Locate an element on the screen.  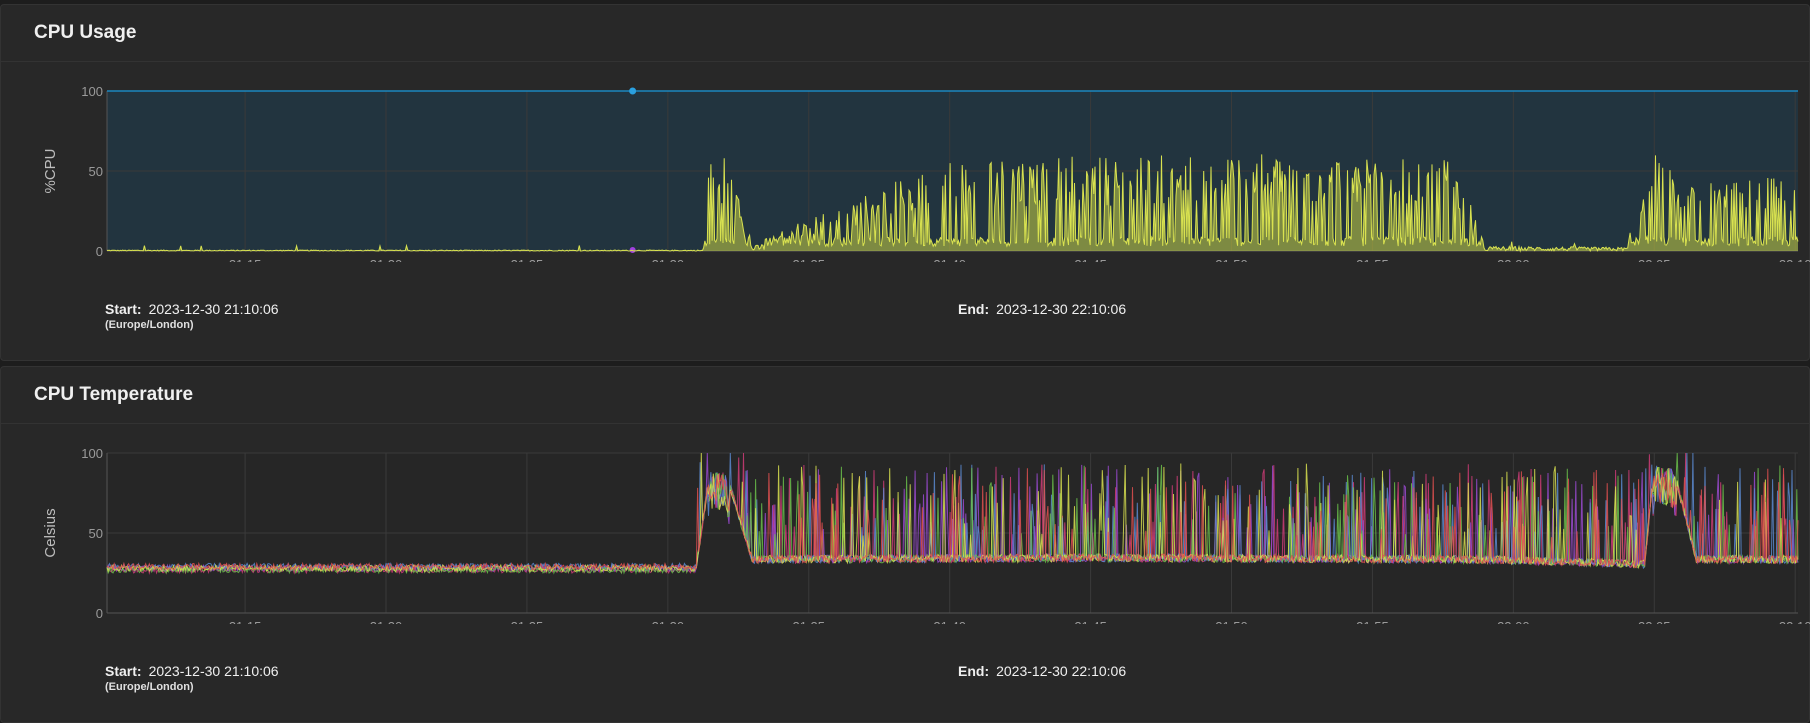
threshold-marker is located at coordinates (633, 91).